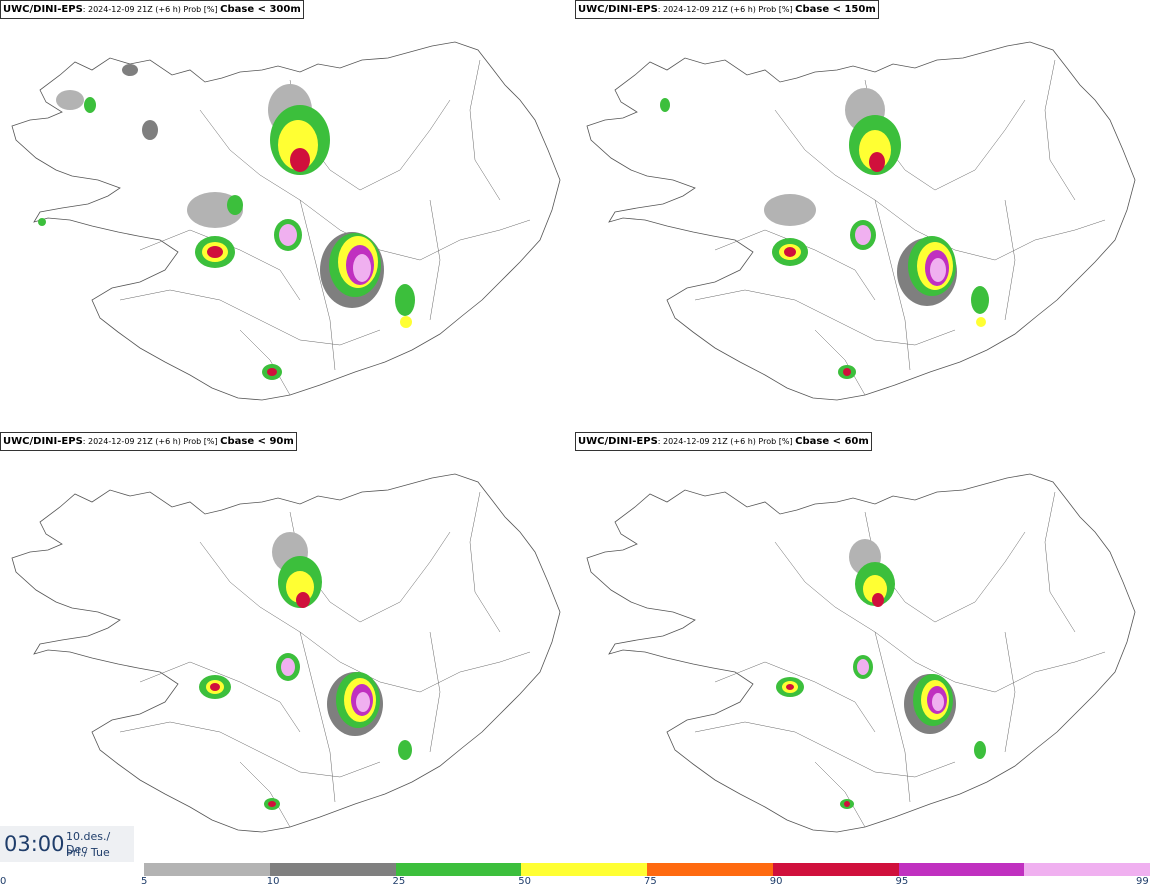 The width and height of the screenshot is (1150, 891). I want to click on colorbar-tick-label: 50, so click(524, 881).